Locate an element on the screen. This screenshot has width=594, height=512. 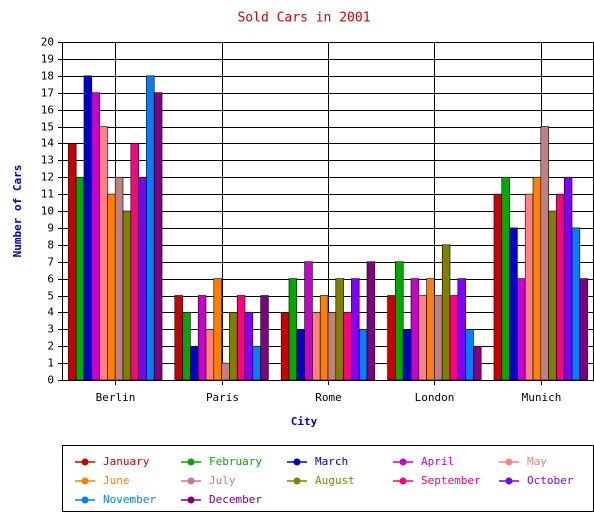
y-axis-label: Number of Cars is located at coordinates (17, 211).